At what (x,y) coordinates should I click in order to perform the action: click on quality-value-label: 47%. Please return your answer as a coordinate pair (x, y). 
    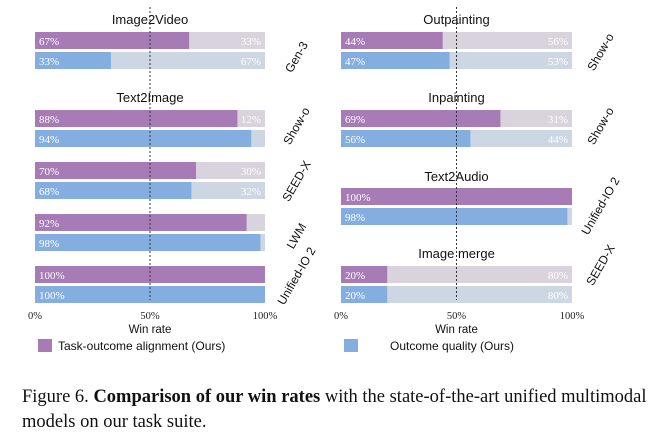
    Looking at the image, I should click on (355, 62).